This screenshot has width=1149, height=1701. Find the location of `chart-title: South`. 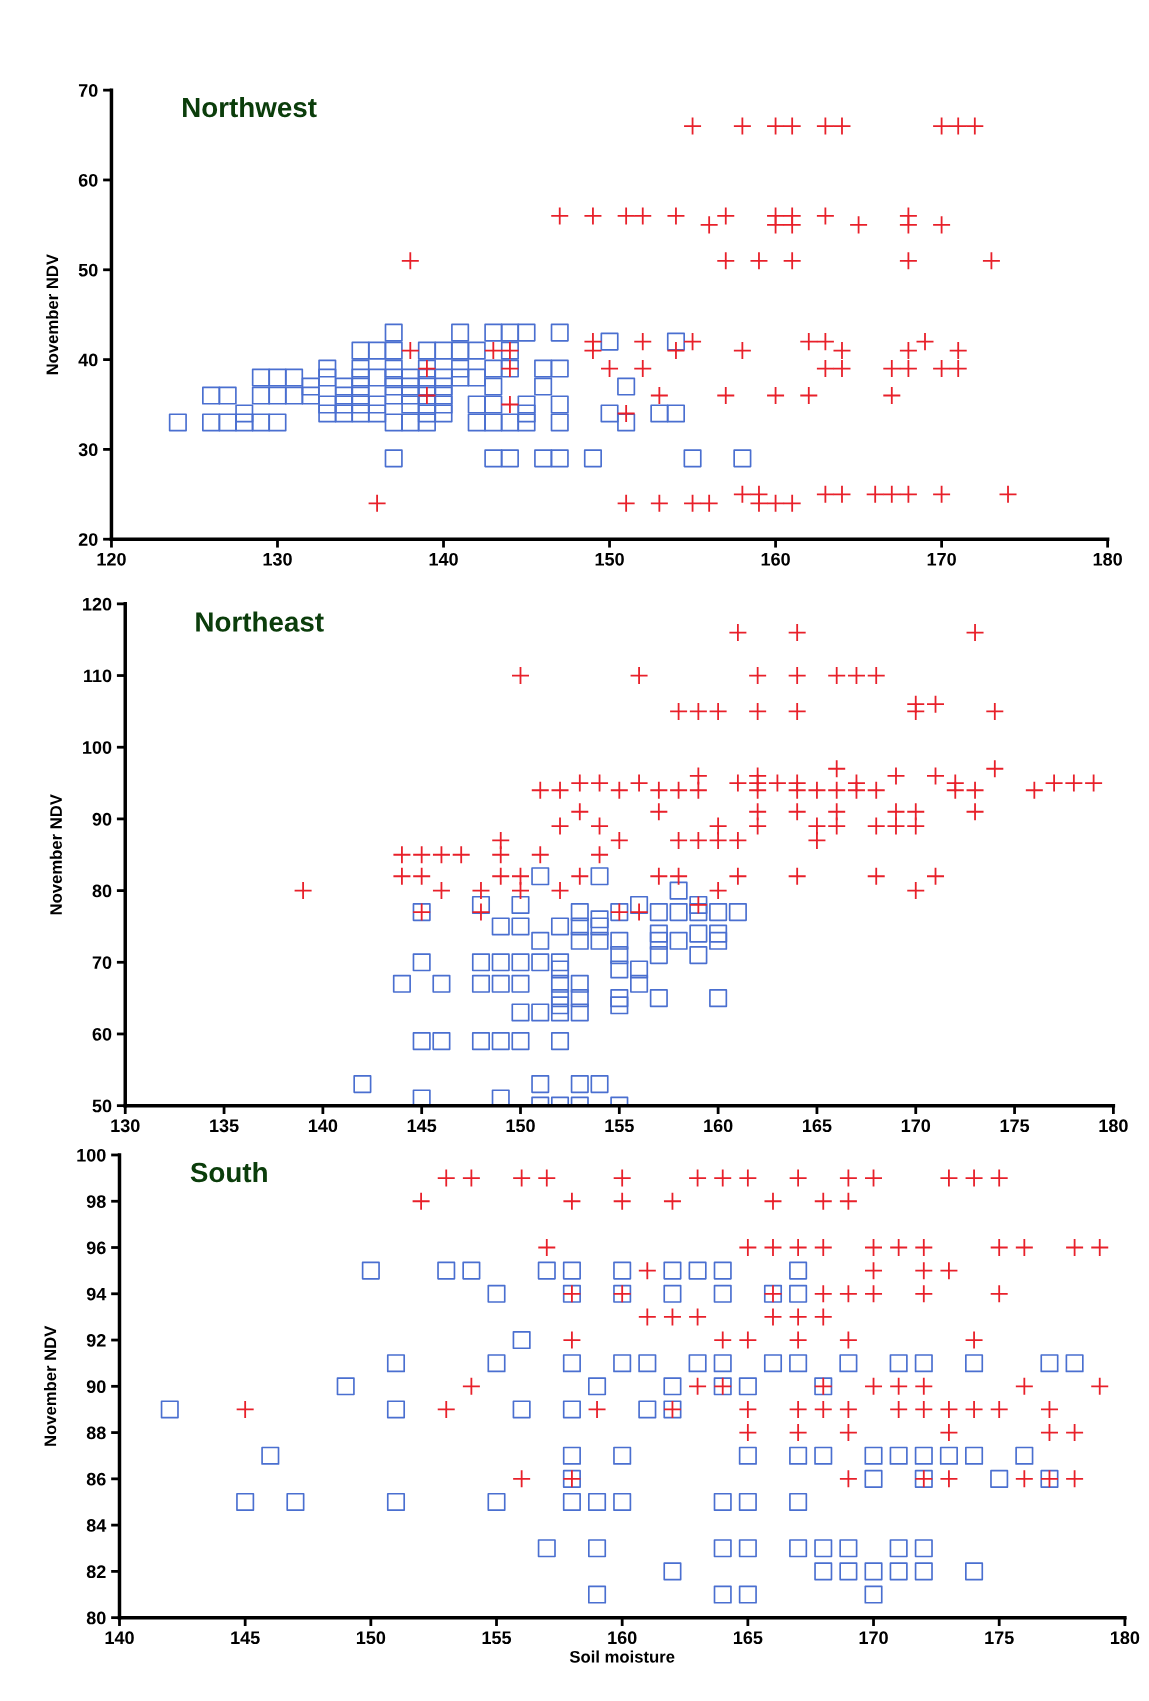

chart-title: South is located at coordinates (228, 1172).